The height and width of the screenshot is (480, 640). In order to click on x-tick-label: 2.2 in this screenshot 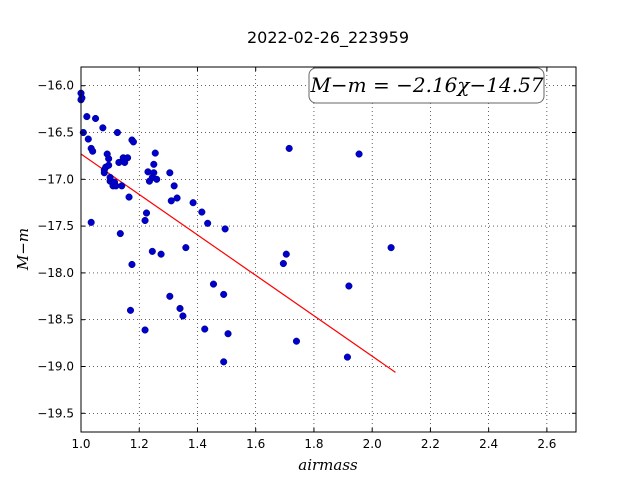, I will do `click(430, 444)`.